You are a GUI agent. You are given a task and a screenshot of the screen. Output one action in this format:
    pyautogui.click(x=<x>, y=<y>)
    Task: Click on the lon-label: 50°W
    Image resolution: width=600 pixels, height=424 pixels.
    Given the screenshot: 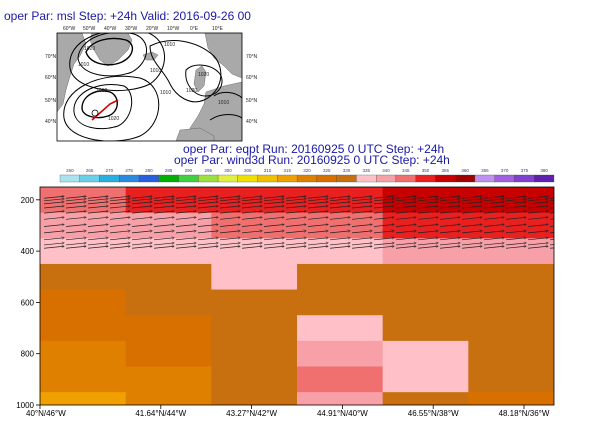 What is the action you would take?
    pyautogui.click(x=89, y=29)
    